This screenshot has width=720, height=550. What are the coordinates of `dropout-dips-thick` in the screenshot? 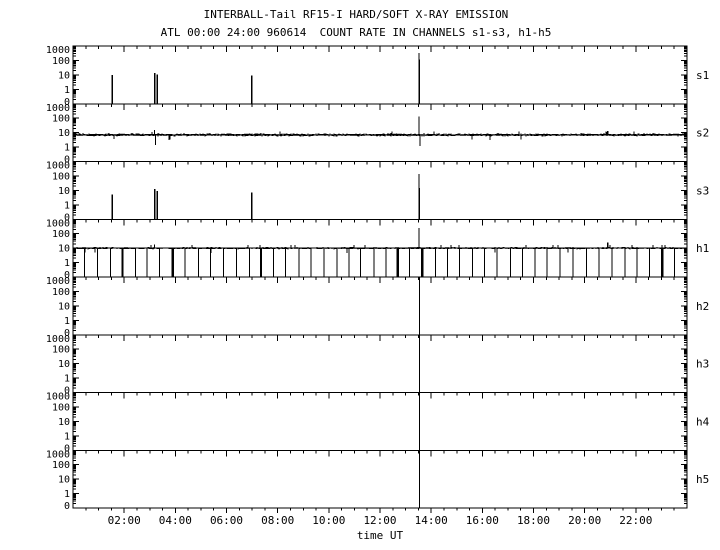 It's located at (392, 262).